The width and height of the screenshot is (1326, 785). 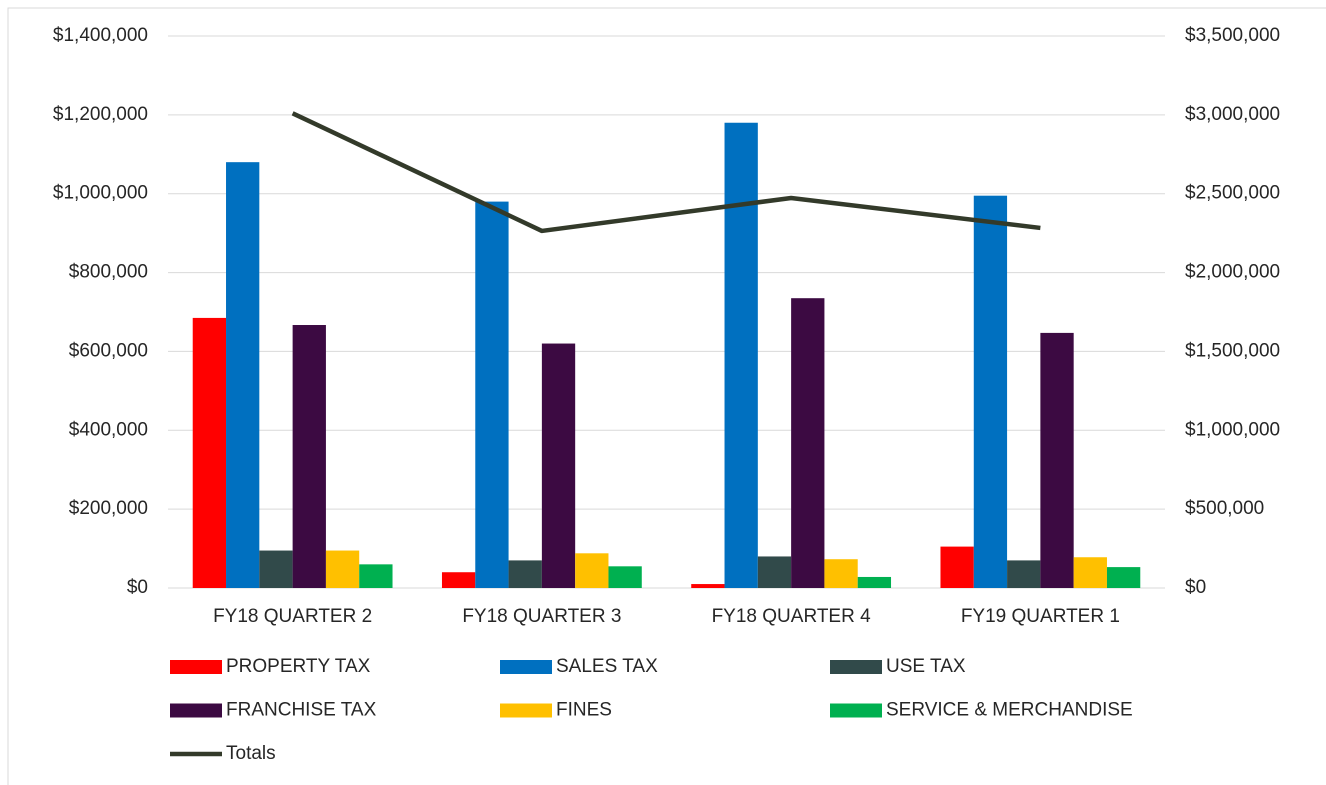 What do you see at coordinates (1224, 508) in the screenshot?
I see `y2-tick-label: $500,000` at bounding box center [1224, 508].